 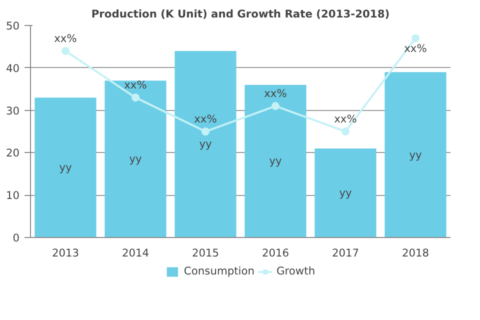 What do you see at coordinates (13, 153) in the screenshot?
I see `y-tick-label: 20` at bounding box center [13, 153].